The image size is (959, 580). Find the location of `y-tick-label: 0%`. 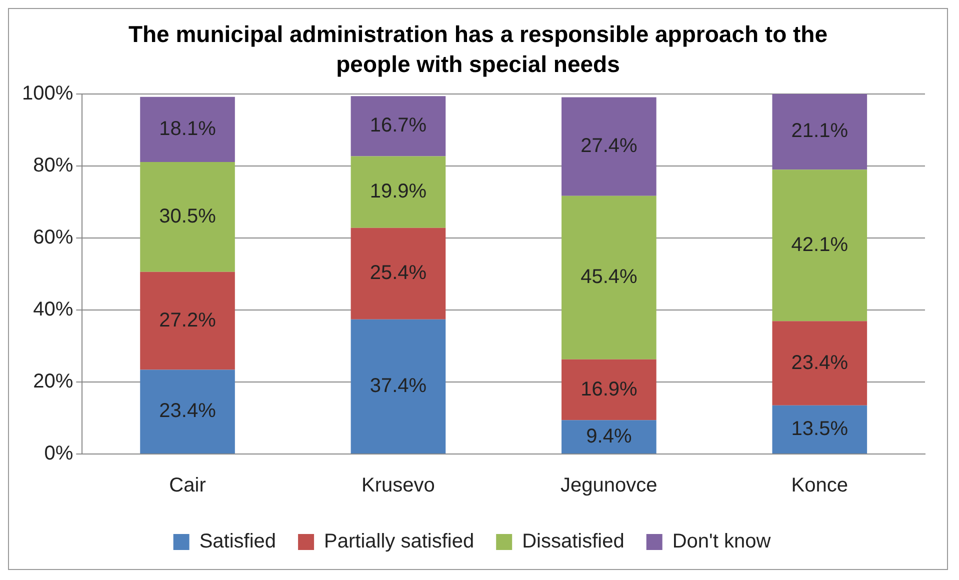

y-tick-label: 0% is located at coordinates (59, 453).